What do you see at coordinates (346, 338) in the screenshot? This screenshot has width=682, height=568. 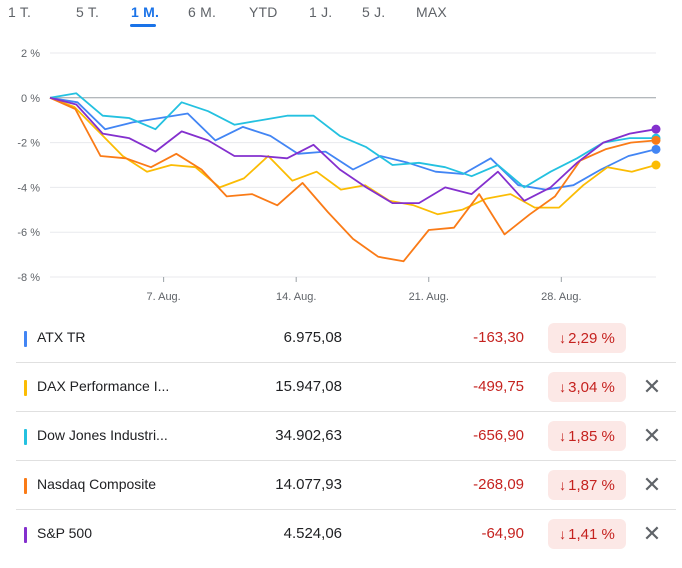 I see `list-item: ATX TR 6.975,08 -163,30 ↓ 2,29 %` at bounding box center [346, 338].